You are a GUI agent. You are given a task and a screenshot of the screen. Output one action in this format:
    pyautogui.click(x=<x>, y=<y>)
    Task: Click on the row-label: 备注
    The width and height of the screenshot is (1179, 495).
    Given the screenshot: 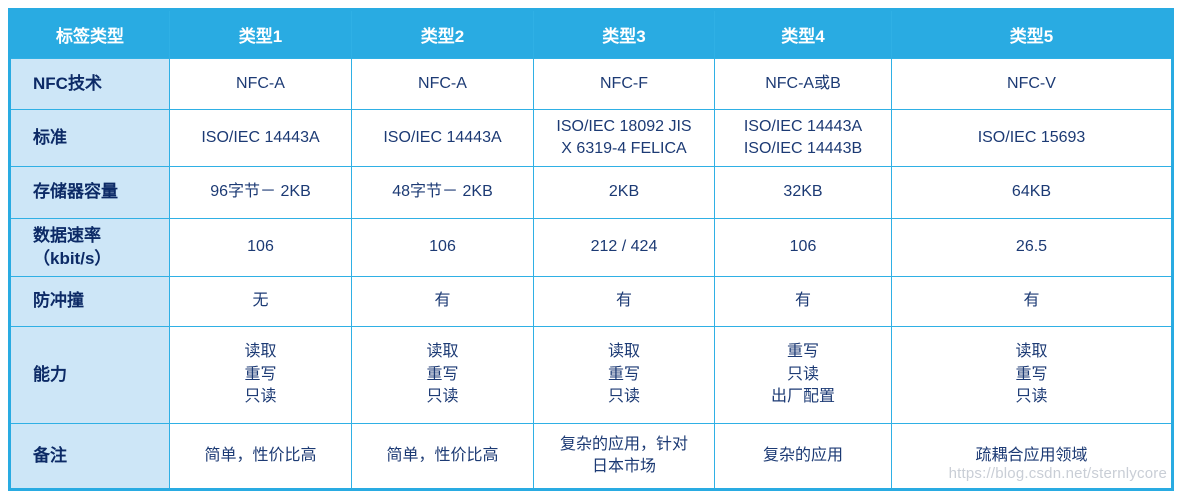 What is the action you would take?
    pyautogui.click(x=89, y=456)
    